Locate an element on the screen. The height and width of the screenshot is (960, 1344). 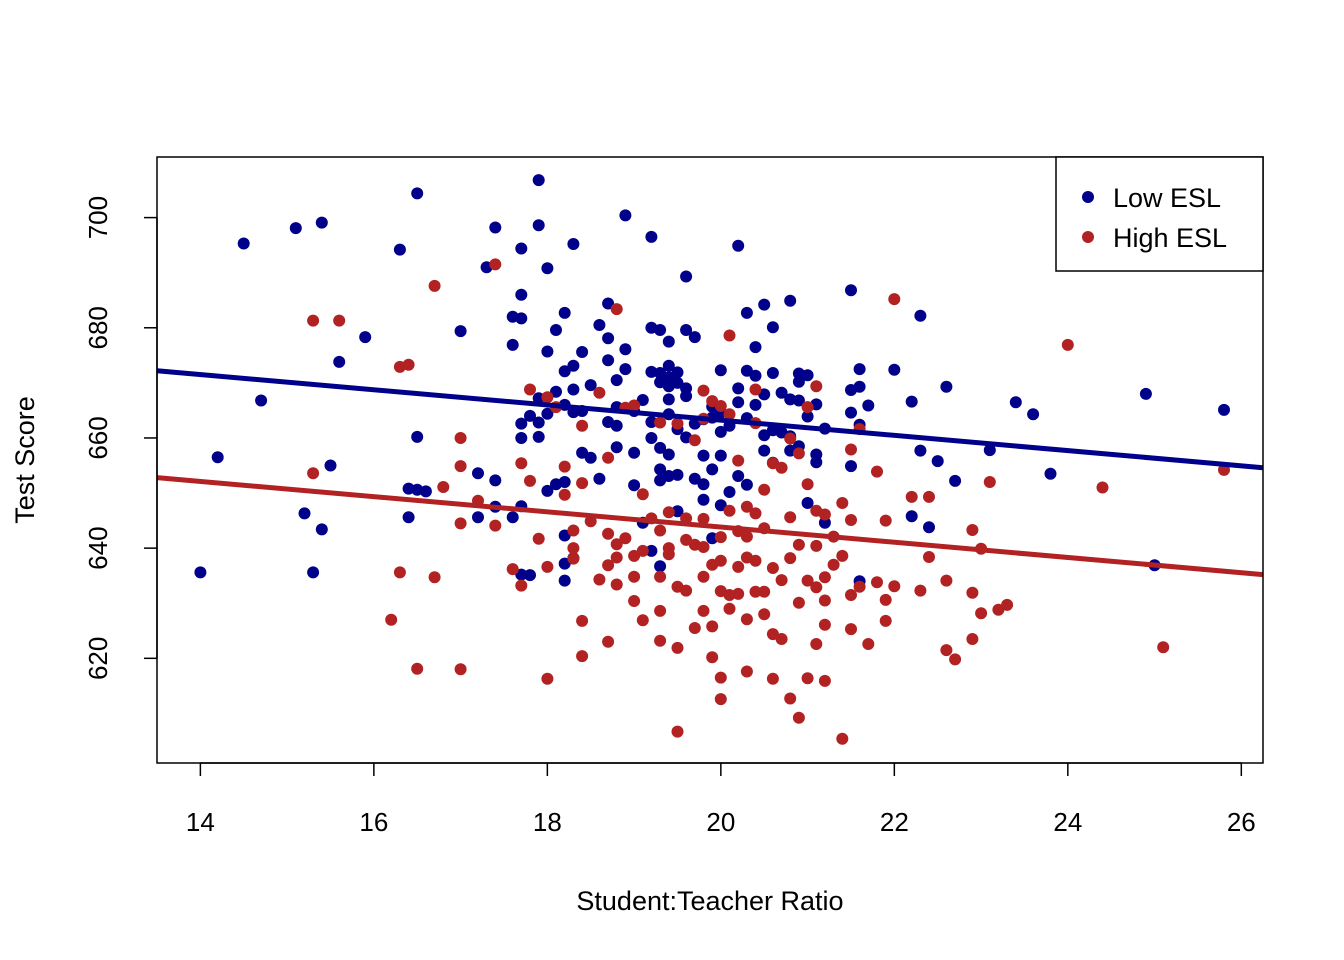
x-axis: 14 16 18 20 22 24 26 is located at coordinates (721, 799).